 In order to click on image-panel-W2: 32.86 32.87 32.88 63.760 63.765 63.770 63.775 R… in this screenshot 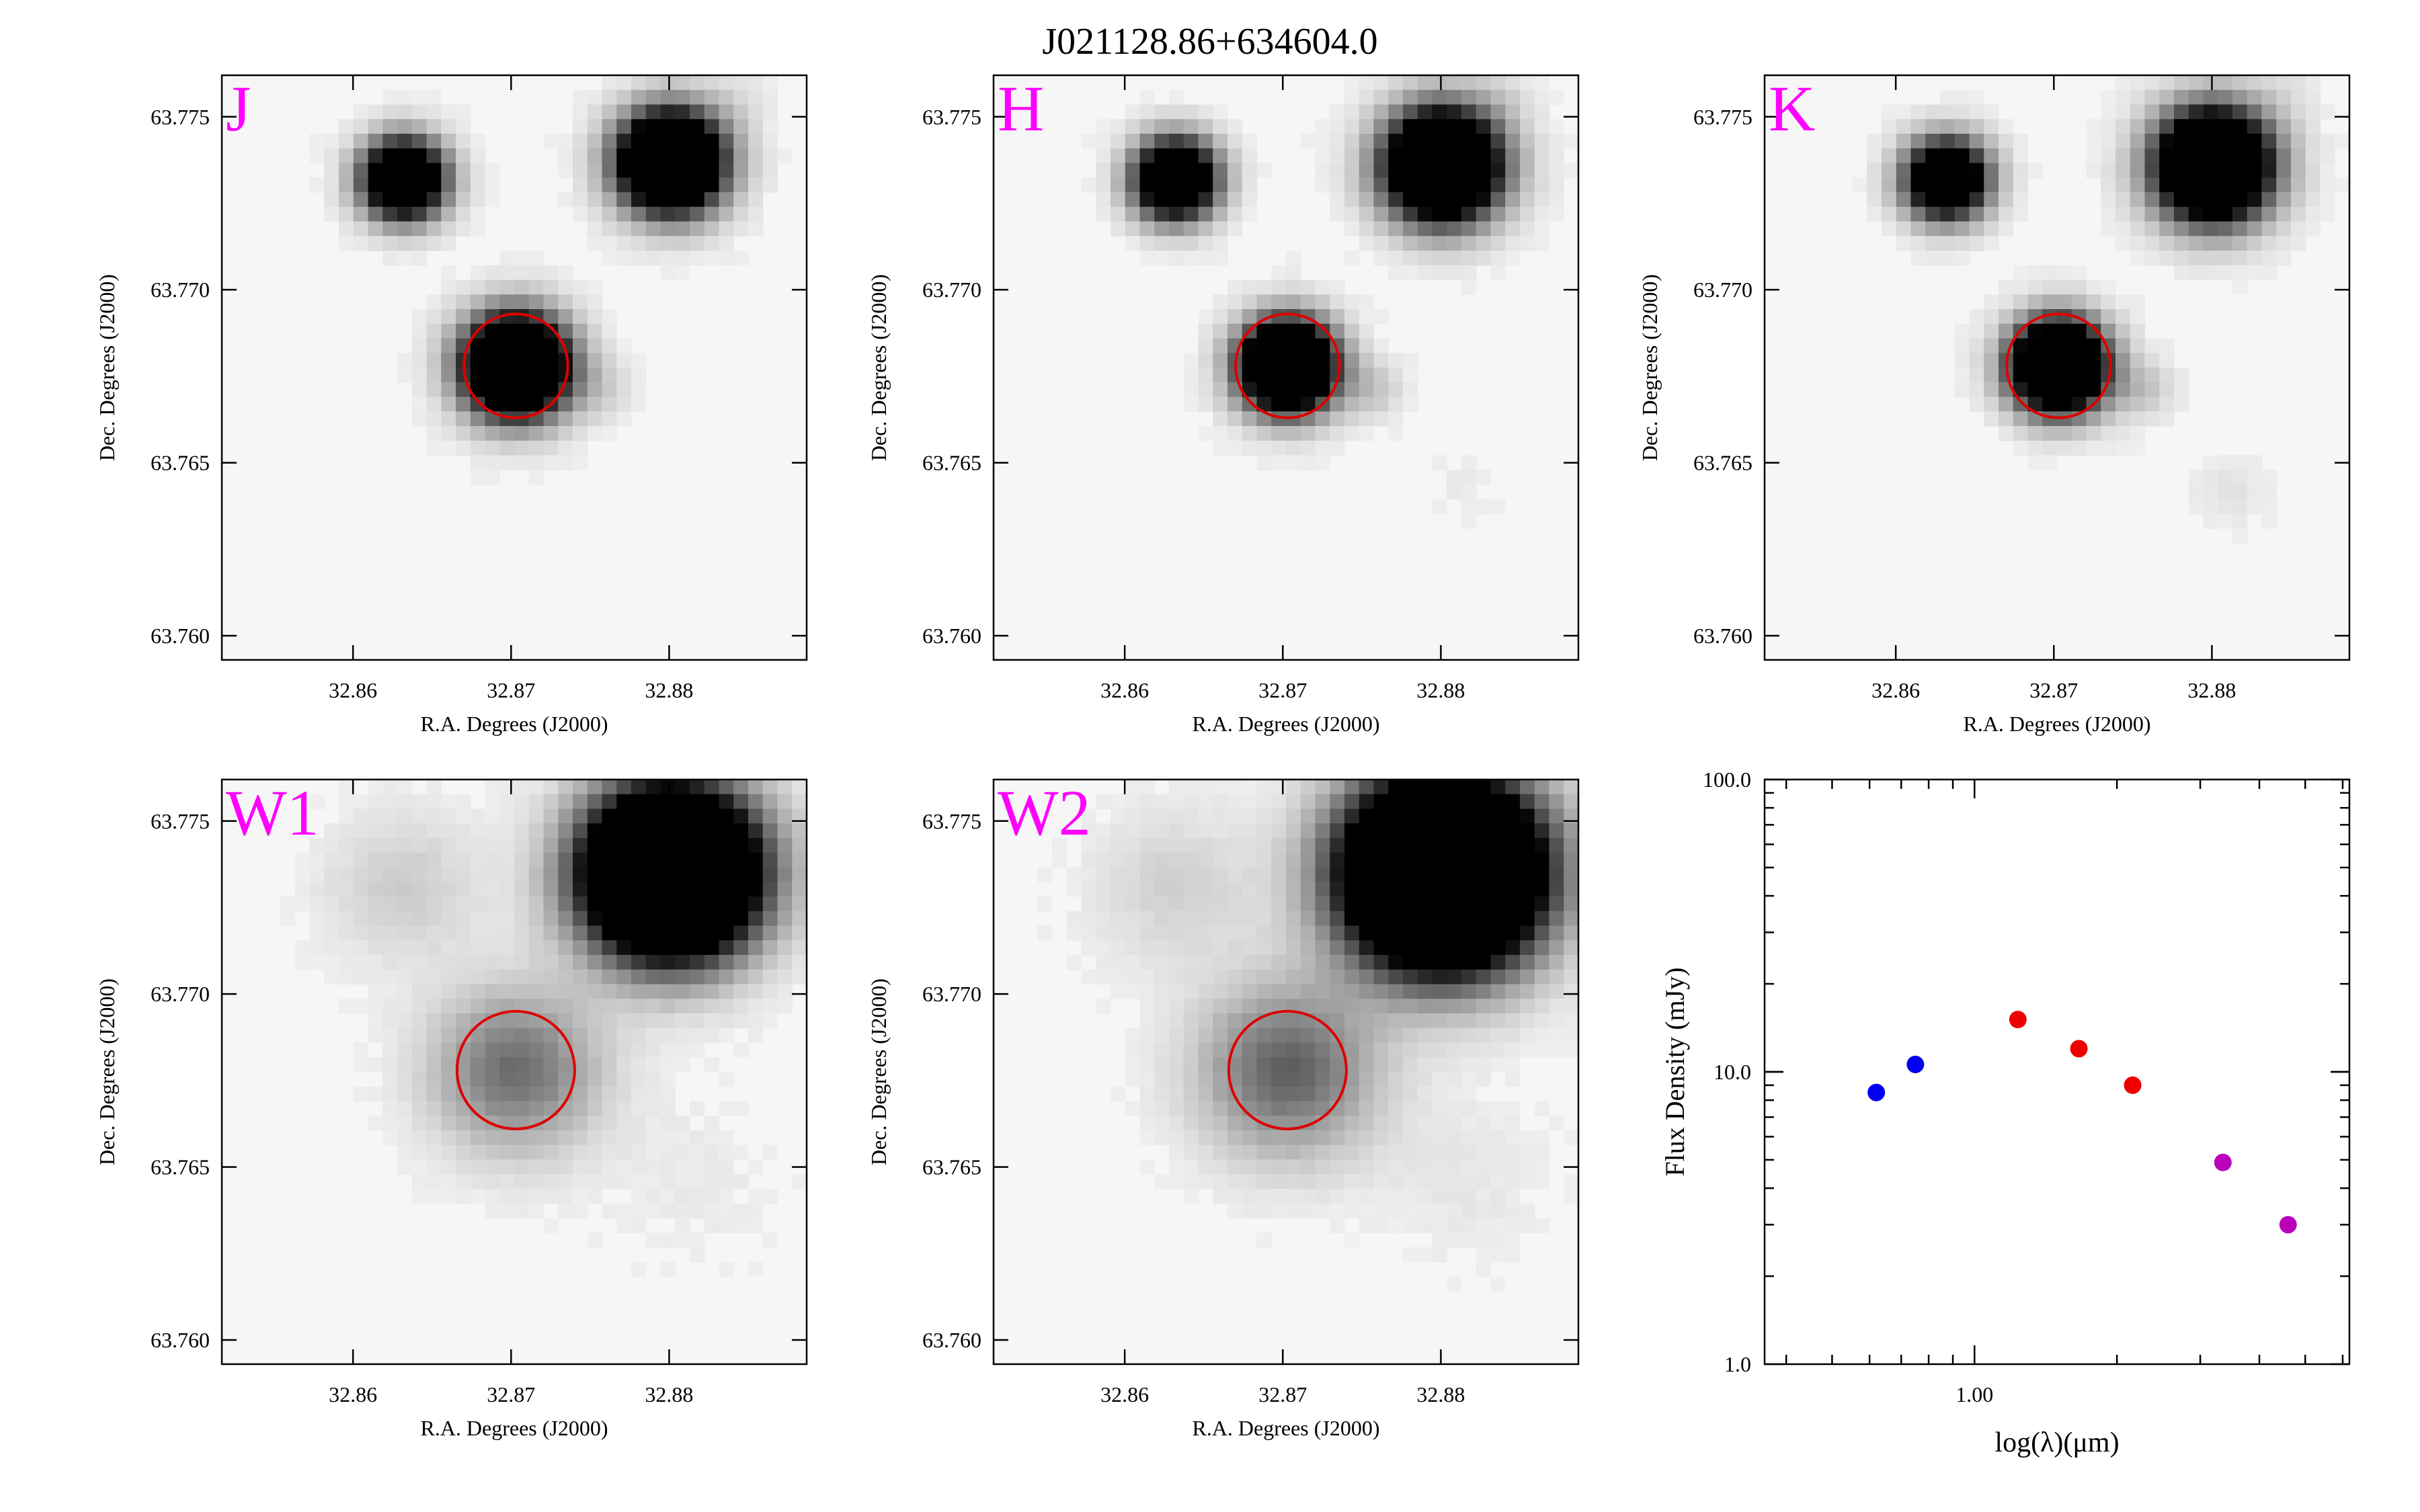, I will do `click(1223, 1109)`.